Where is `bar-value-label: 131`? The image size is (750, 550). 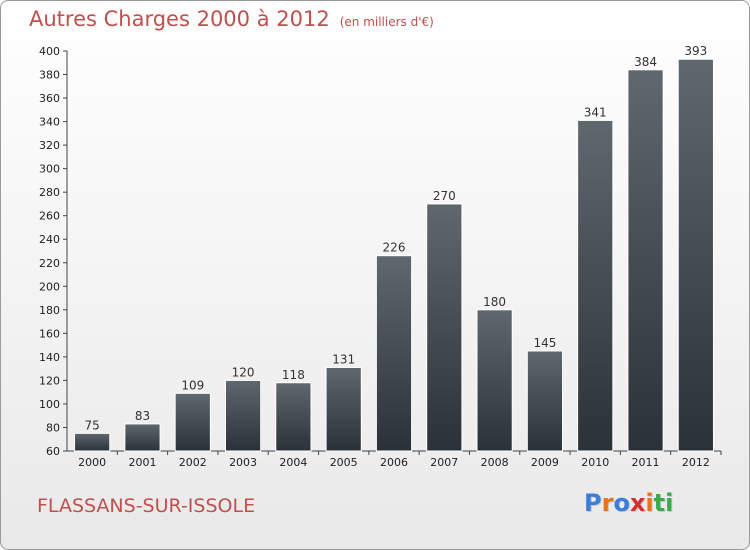 bar-value-label: 131 is located at coordinates (343, 359).